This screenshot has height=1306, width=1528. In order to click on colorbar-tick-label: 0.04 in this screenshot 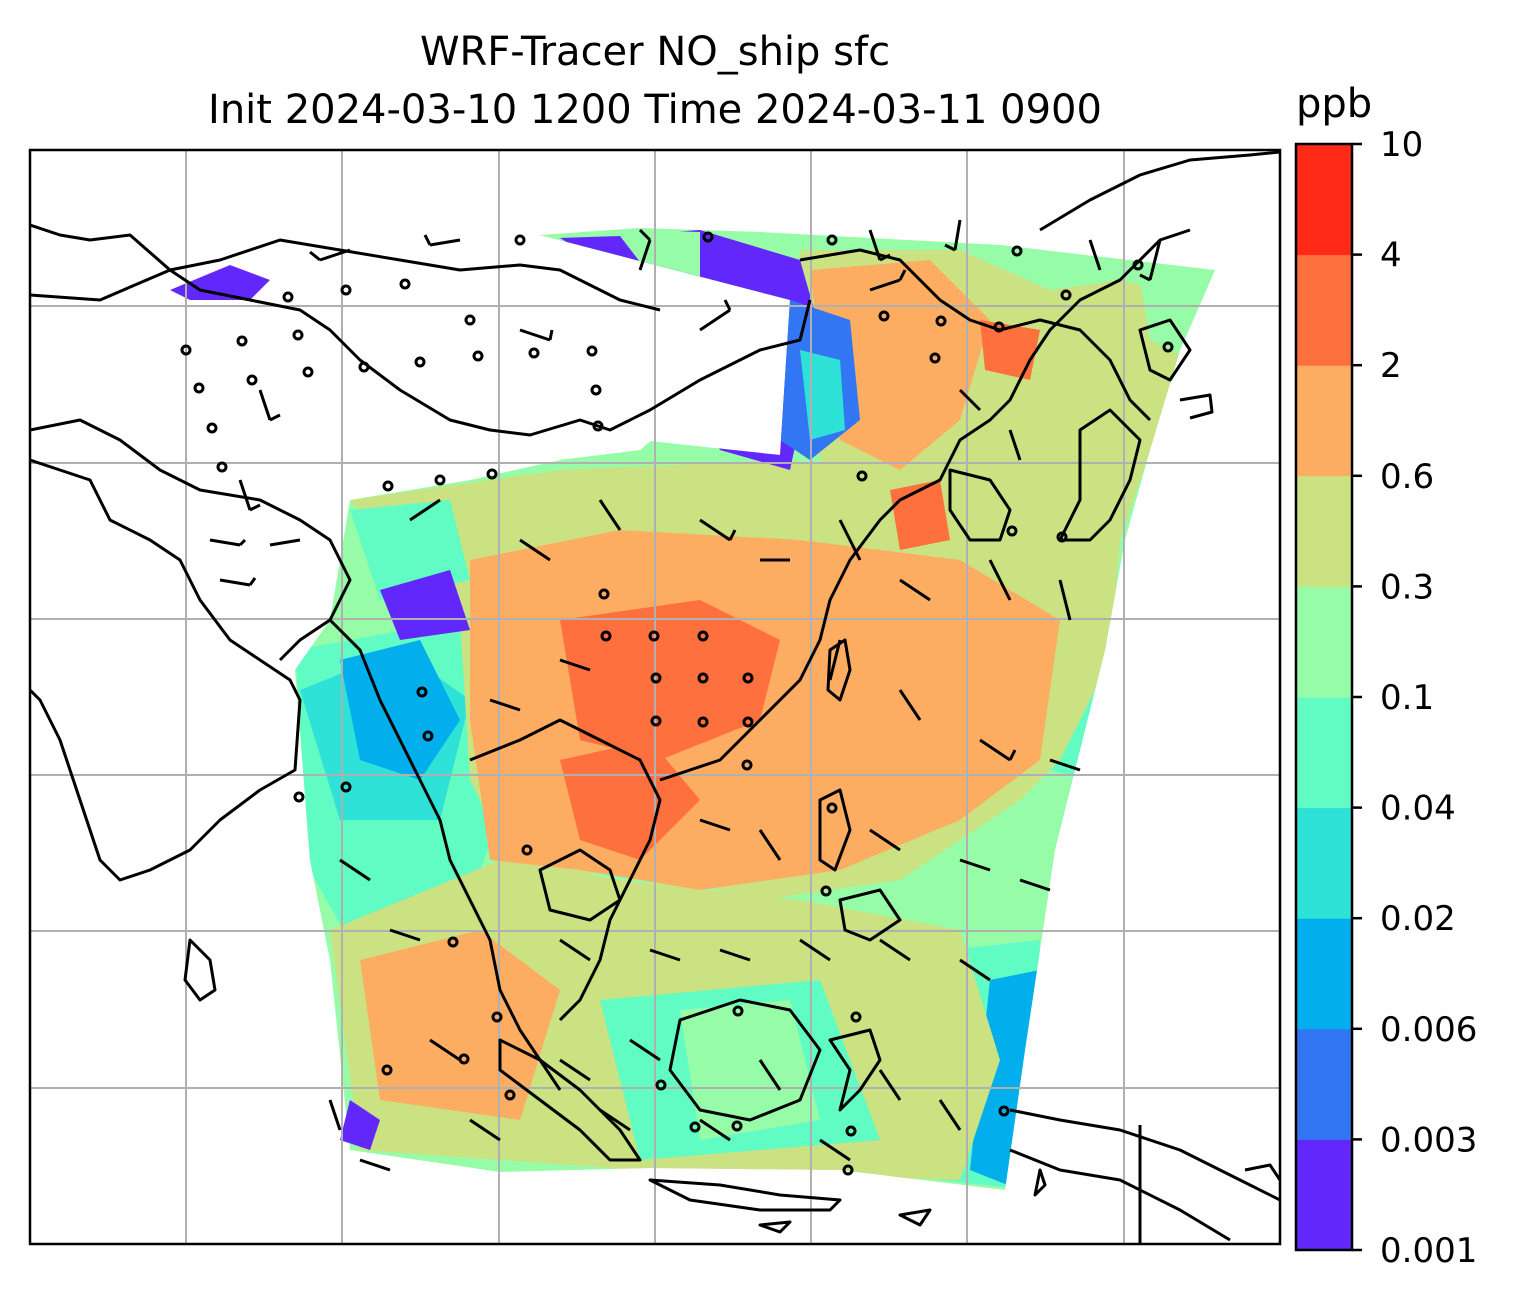, I will do `click(1418, 809)`.